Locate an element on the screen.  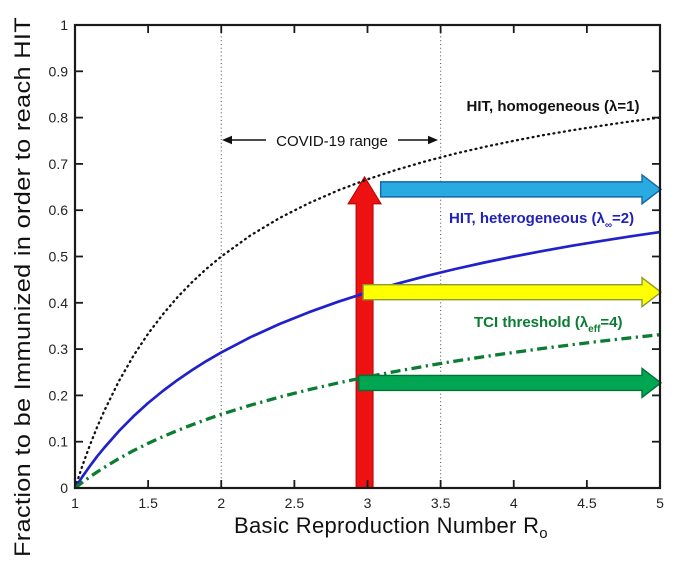
x-tick-label: 2 is located at coordinates (221, 503).